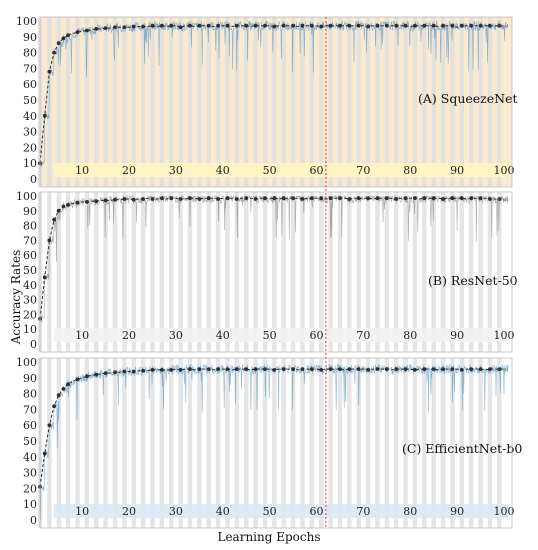 This screenshot has width=538, height=550. What do you see at coordinates (270, 335) in the screenshot?
I see `x-tick-label: 50` at bounding box center [270, 335].